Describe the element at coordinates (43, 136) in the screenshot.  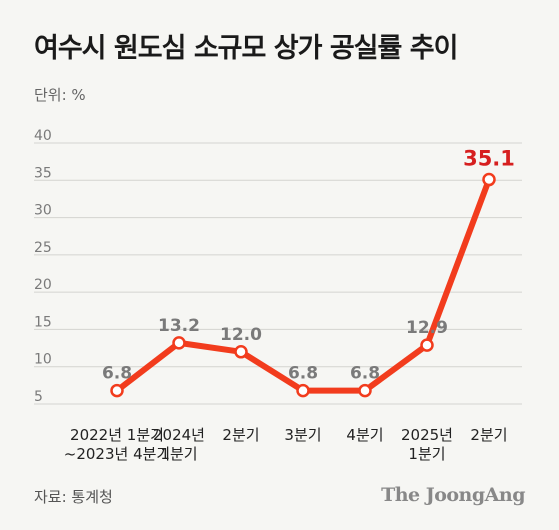
I see `y-tick-label: 40` at that location.